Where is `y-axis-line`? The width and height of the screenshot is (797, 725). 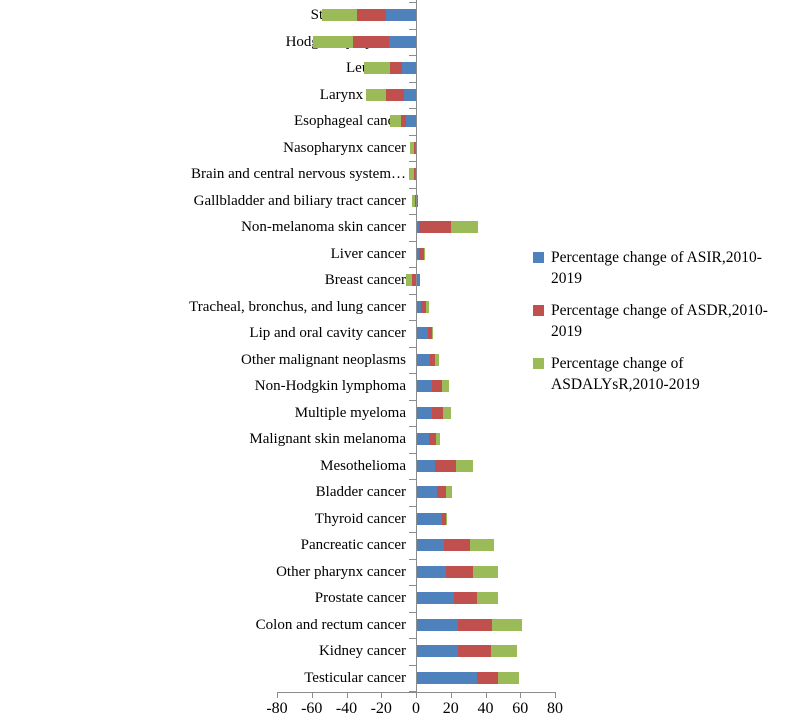
y-axis-line is located at coordinates (416, 348).